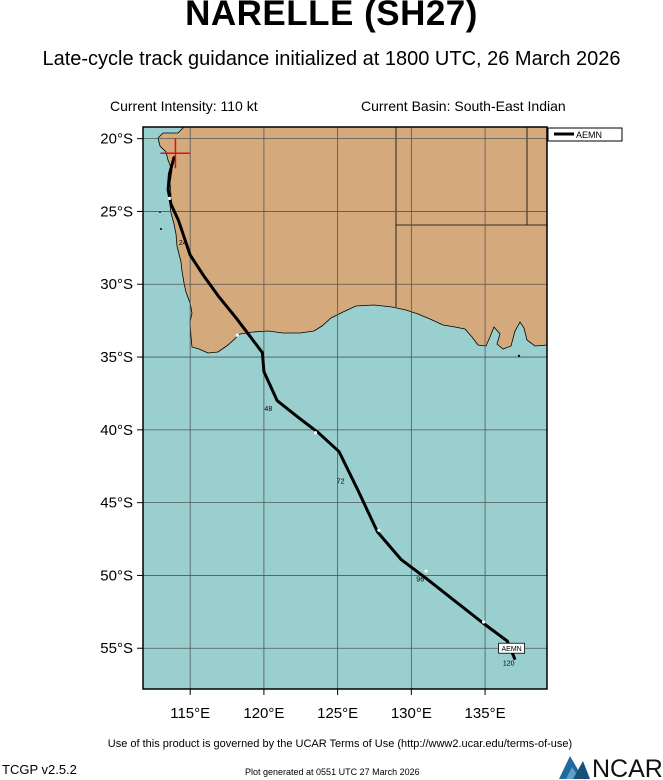  I want to click on generated-timestamp: Plot generated at 0551 UTC 27 March 2026, so click(332, 772).